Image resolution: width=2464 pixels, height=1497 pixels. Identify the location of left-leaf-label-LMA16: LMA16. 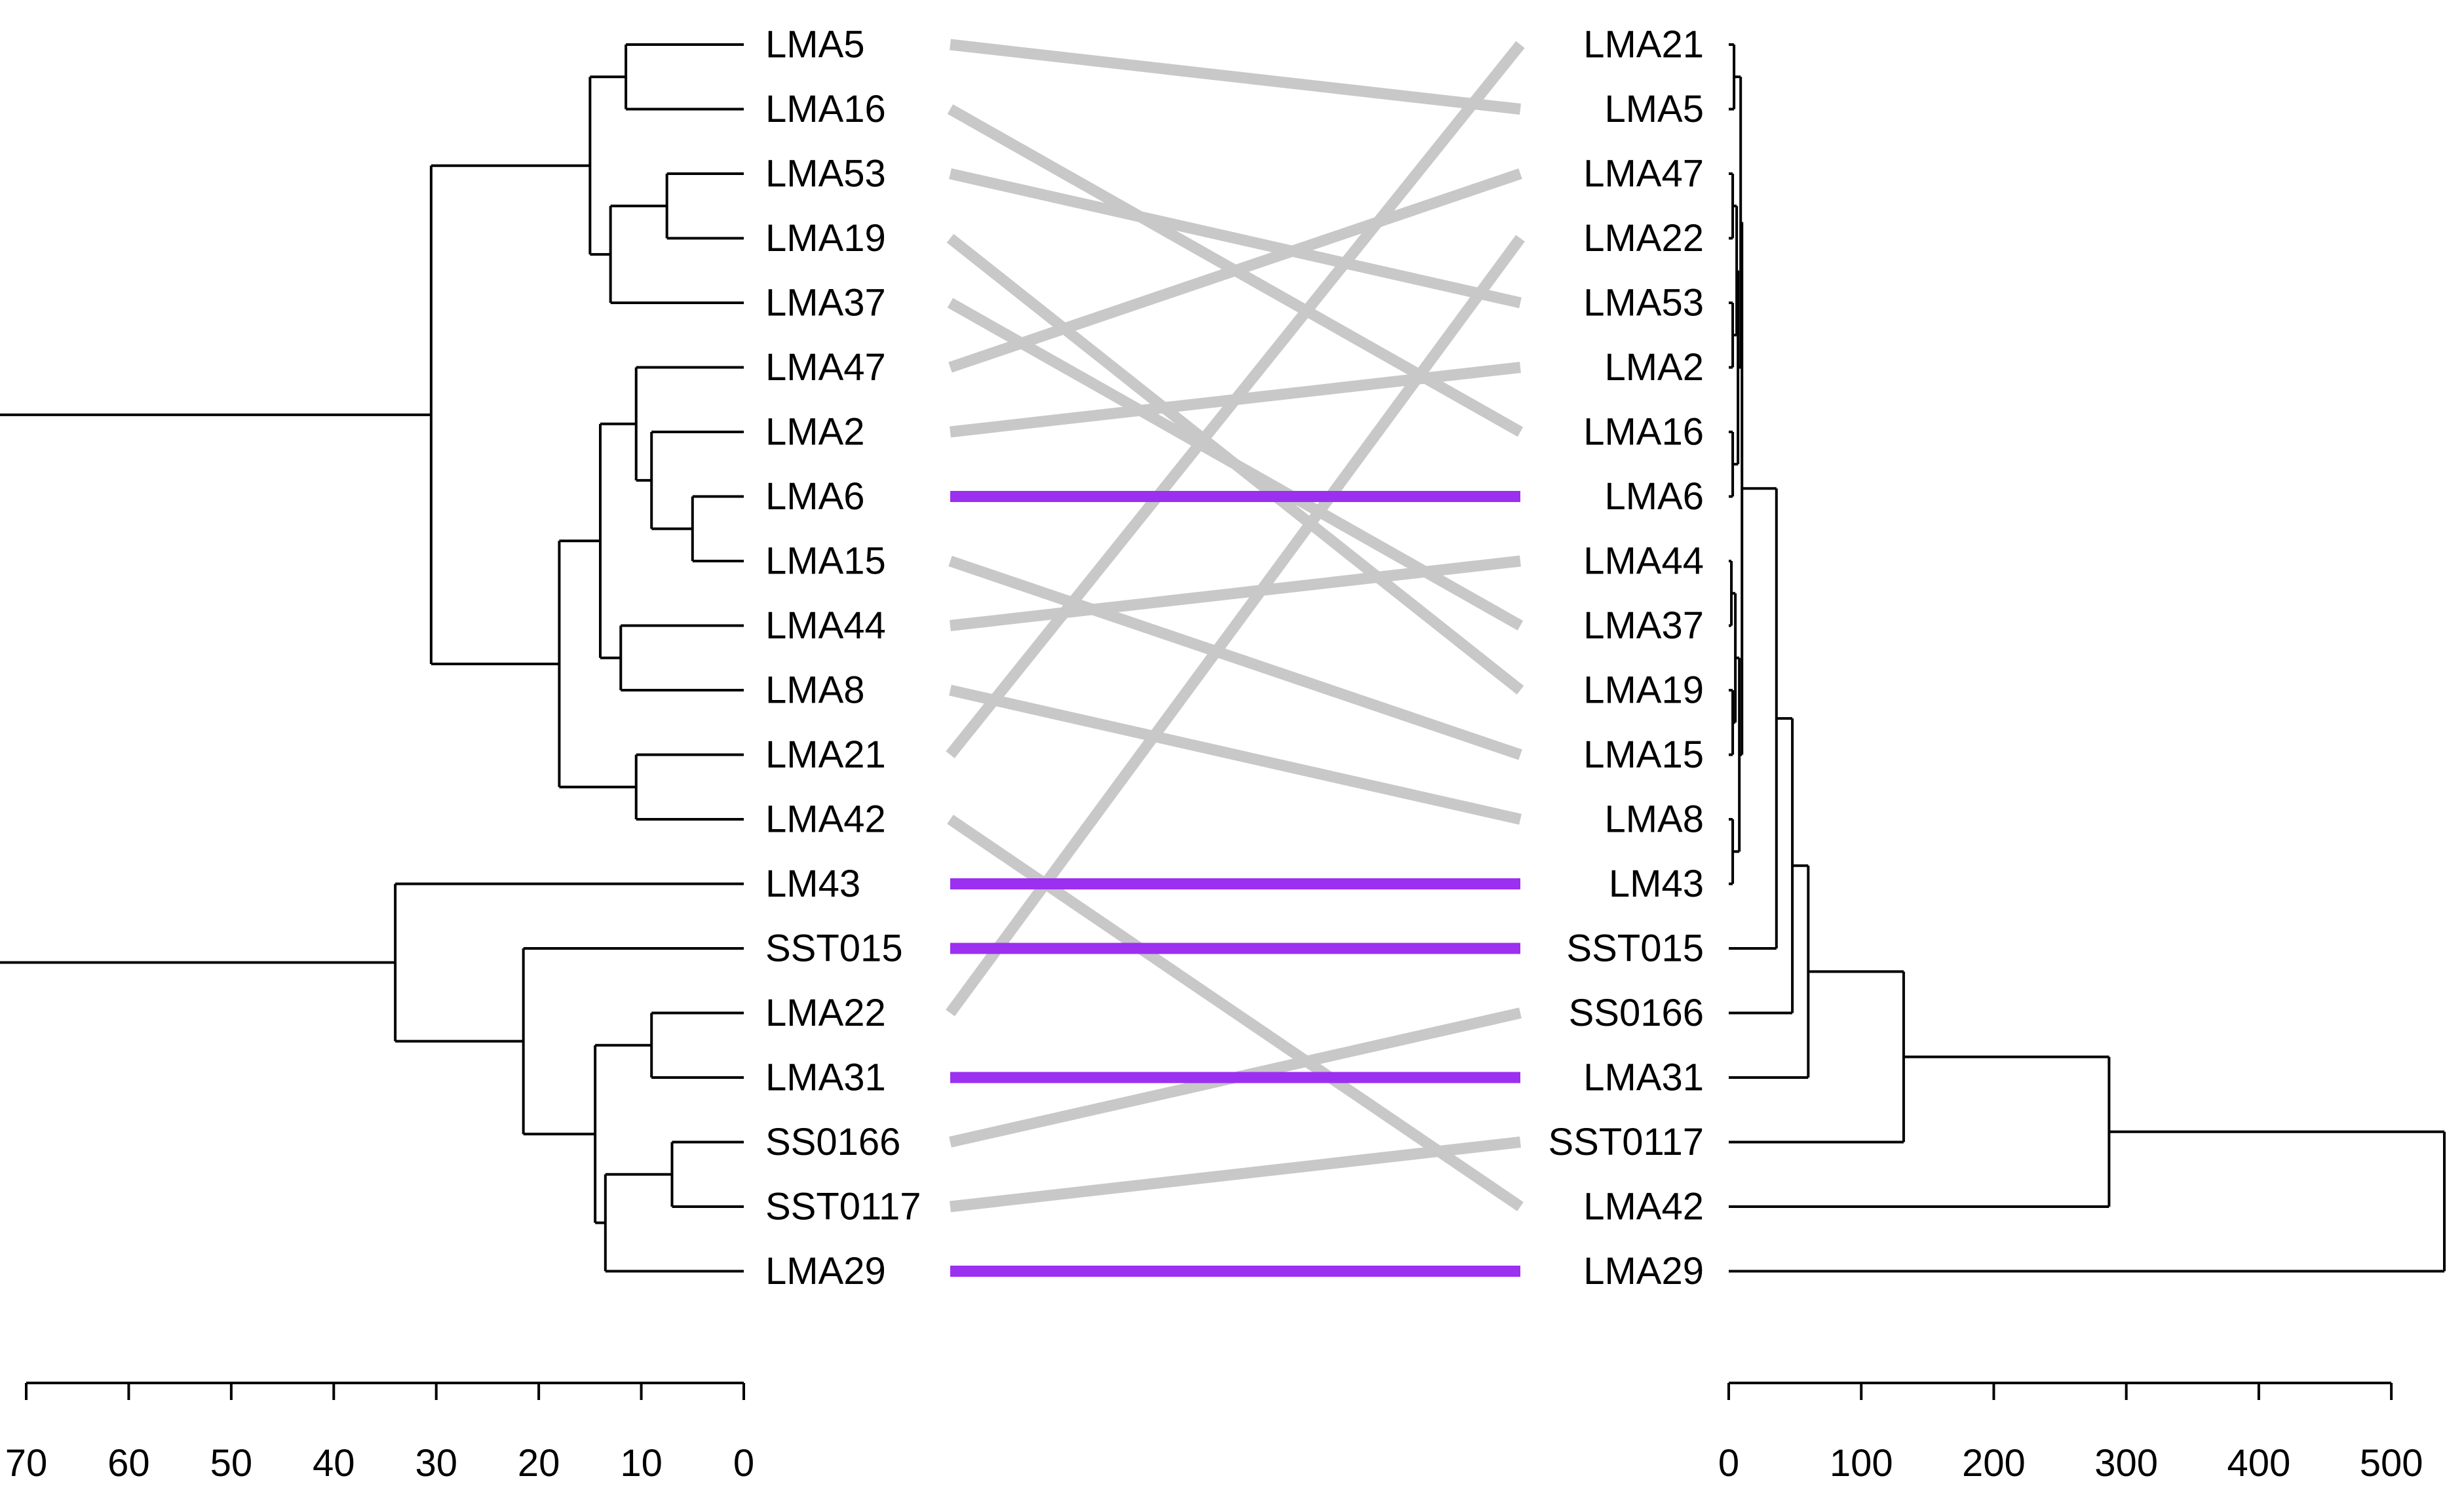
(825, 109).